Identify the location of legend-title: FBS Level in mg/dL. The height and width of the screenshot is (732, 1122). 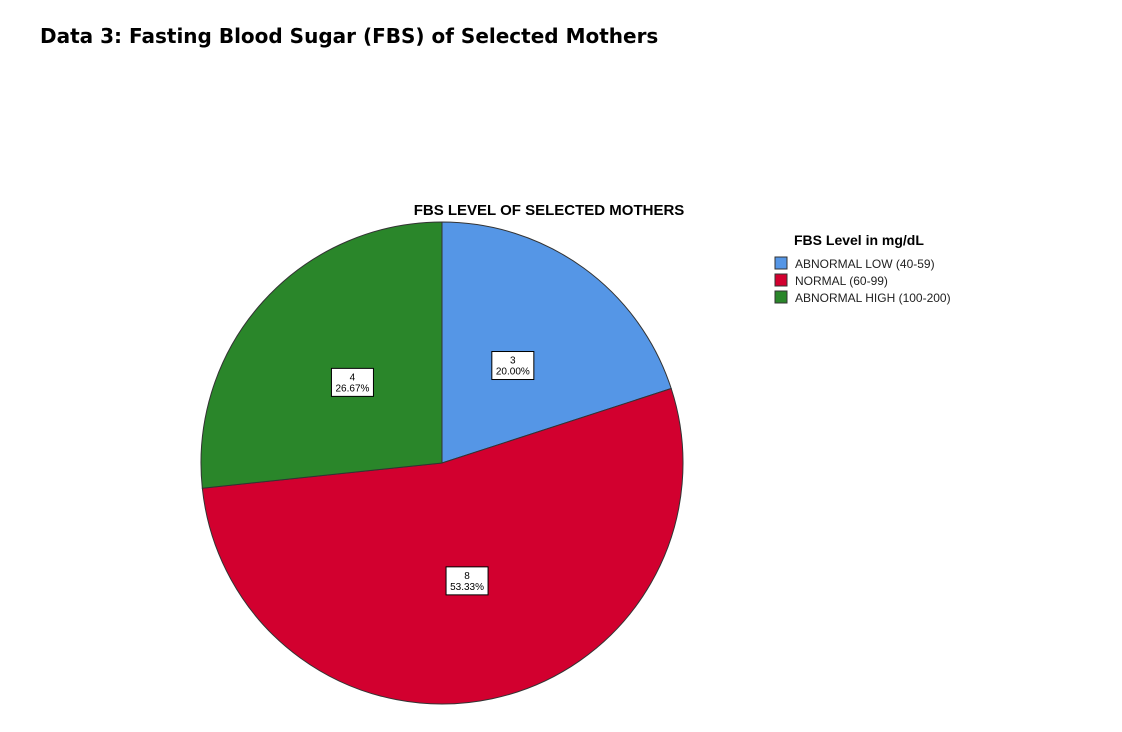
(859, 240).